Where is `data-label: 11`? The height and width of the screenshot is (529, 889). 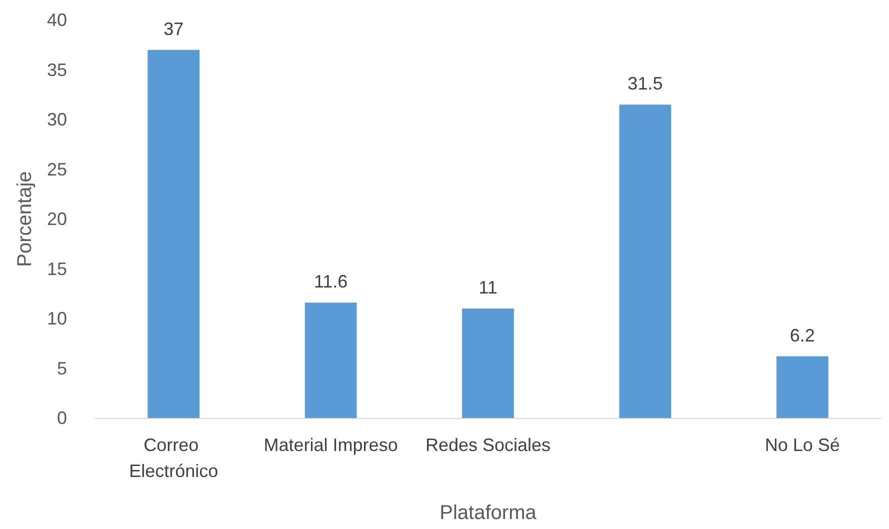 data-label: 11 is located at coordinates (488, 288).